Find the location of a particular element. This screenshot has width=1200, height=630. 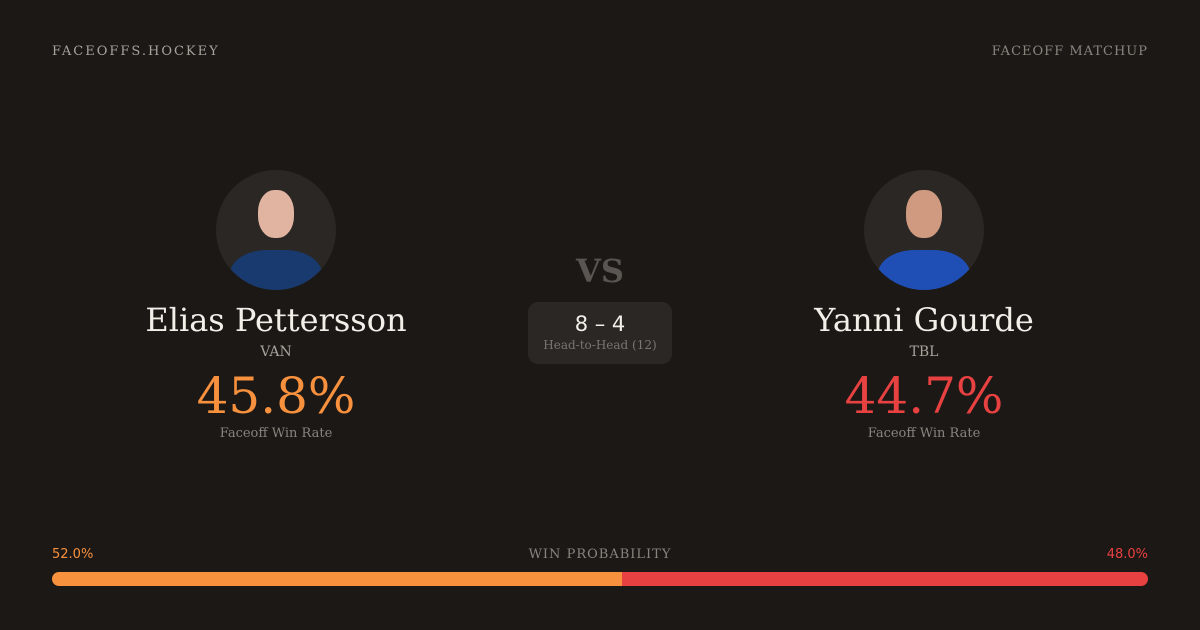

page-tag: FACEOFF MATCHUP is located at coordinates (1069, 51).